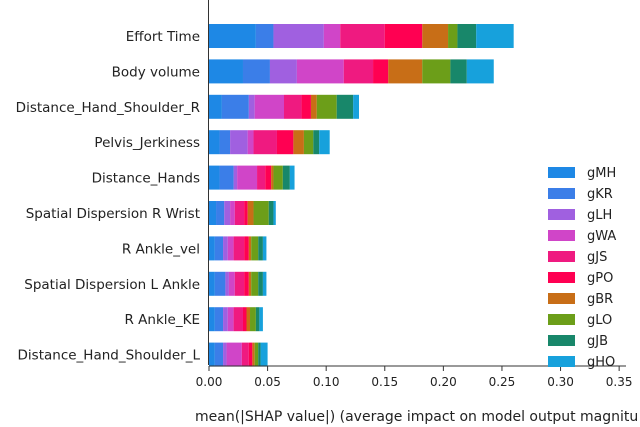 This screenshot has width=640, height=427. Describe the element at coordinates (597, 341) in the screenshot. I see `legend-label-gjb: gJB` at that location.